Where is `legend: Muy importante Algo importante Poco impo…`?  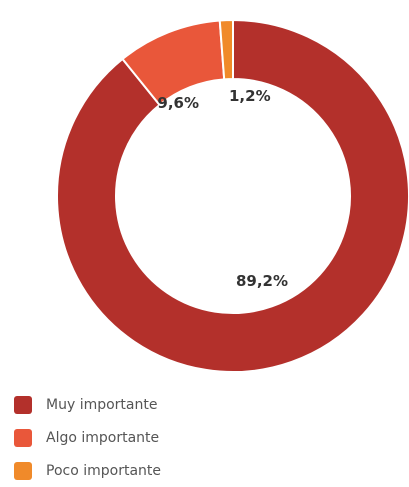 legend: Muy importante Algo importante Poco impo… is located at coordinates (87, 437).